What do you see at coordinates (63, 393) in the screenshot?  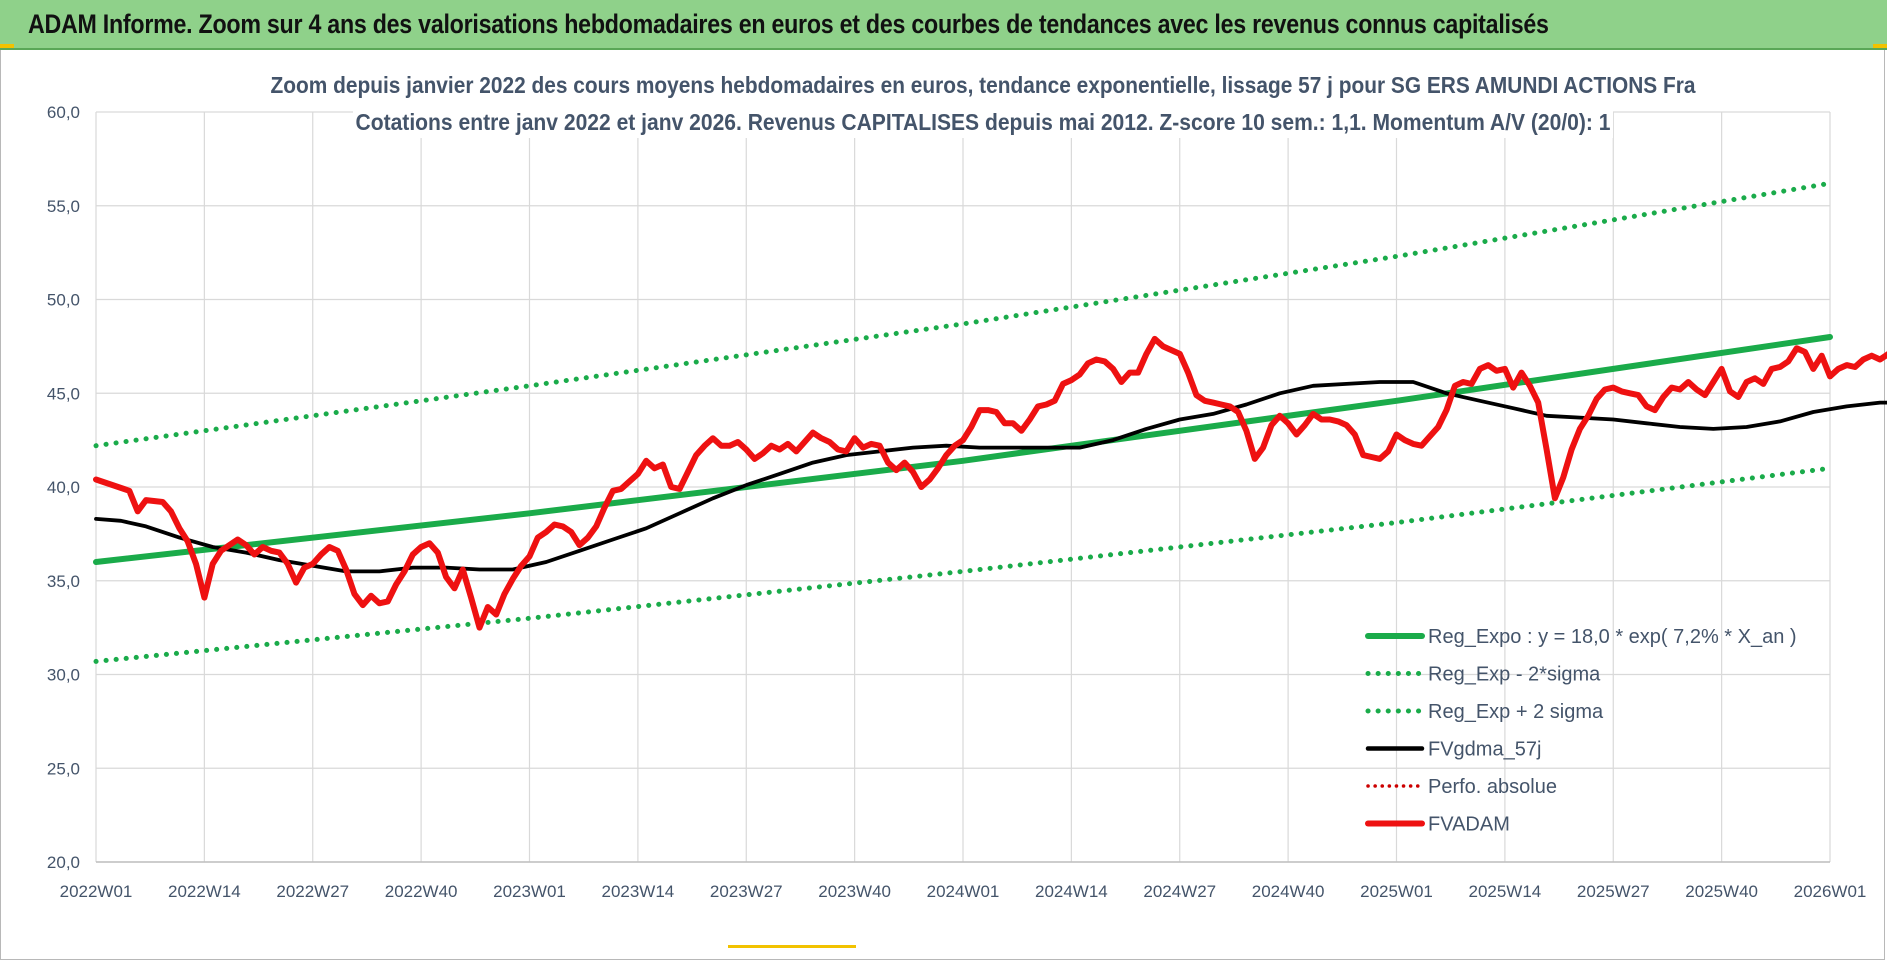 I see `y-tick-label: 45,0` at bounding box center [63, 393].